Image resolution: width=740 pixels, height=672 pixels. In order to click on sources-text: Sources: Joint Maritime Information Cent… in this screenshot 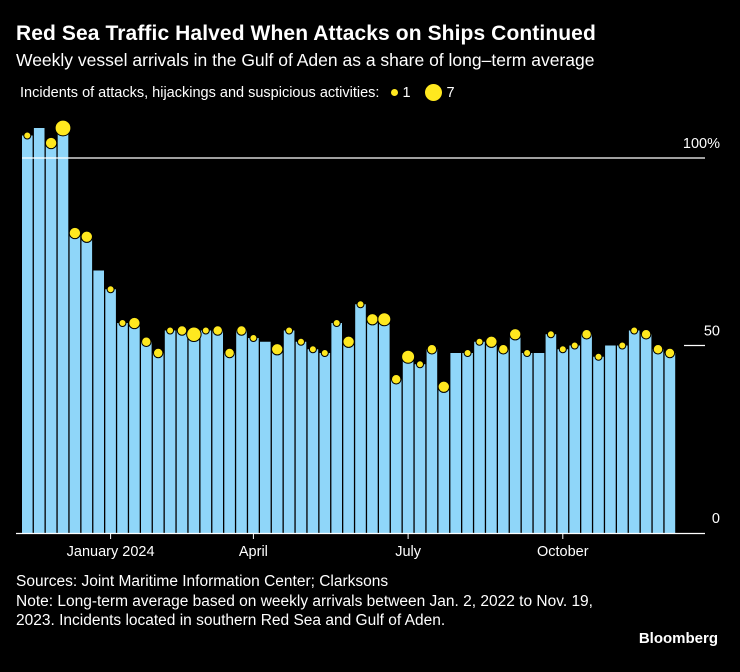, I will do `click(202, 581)`.